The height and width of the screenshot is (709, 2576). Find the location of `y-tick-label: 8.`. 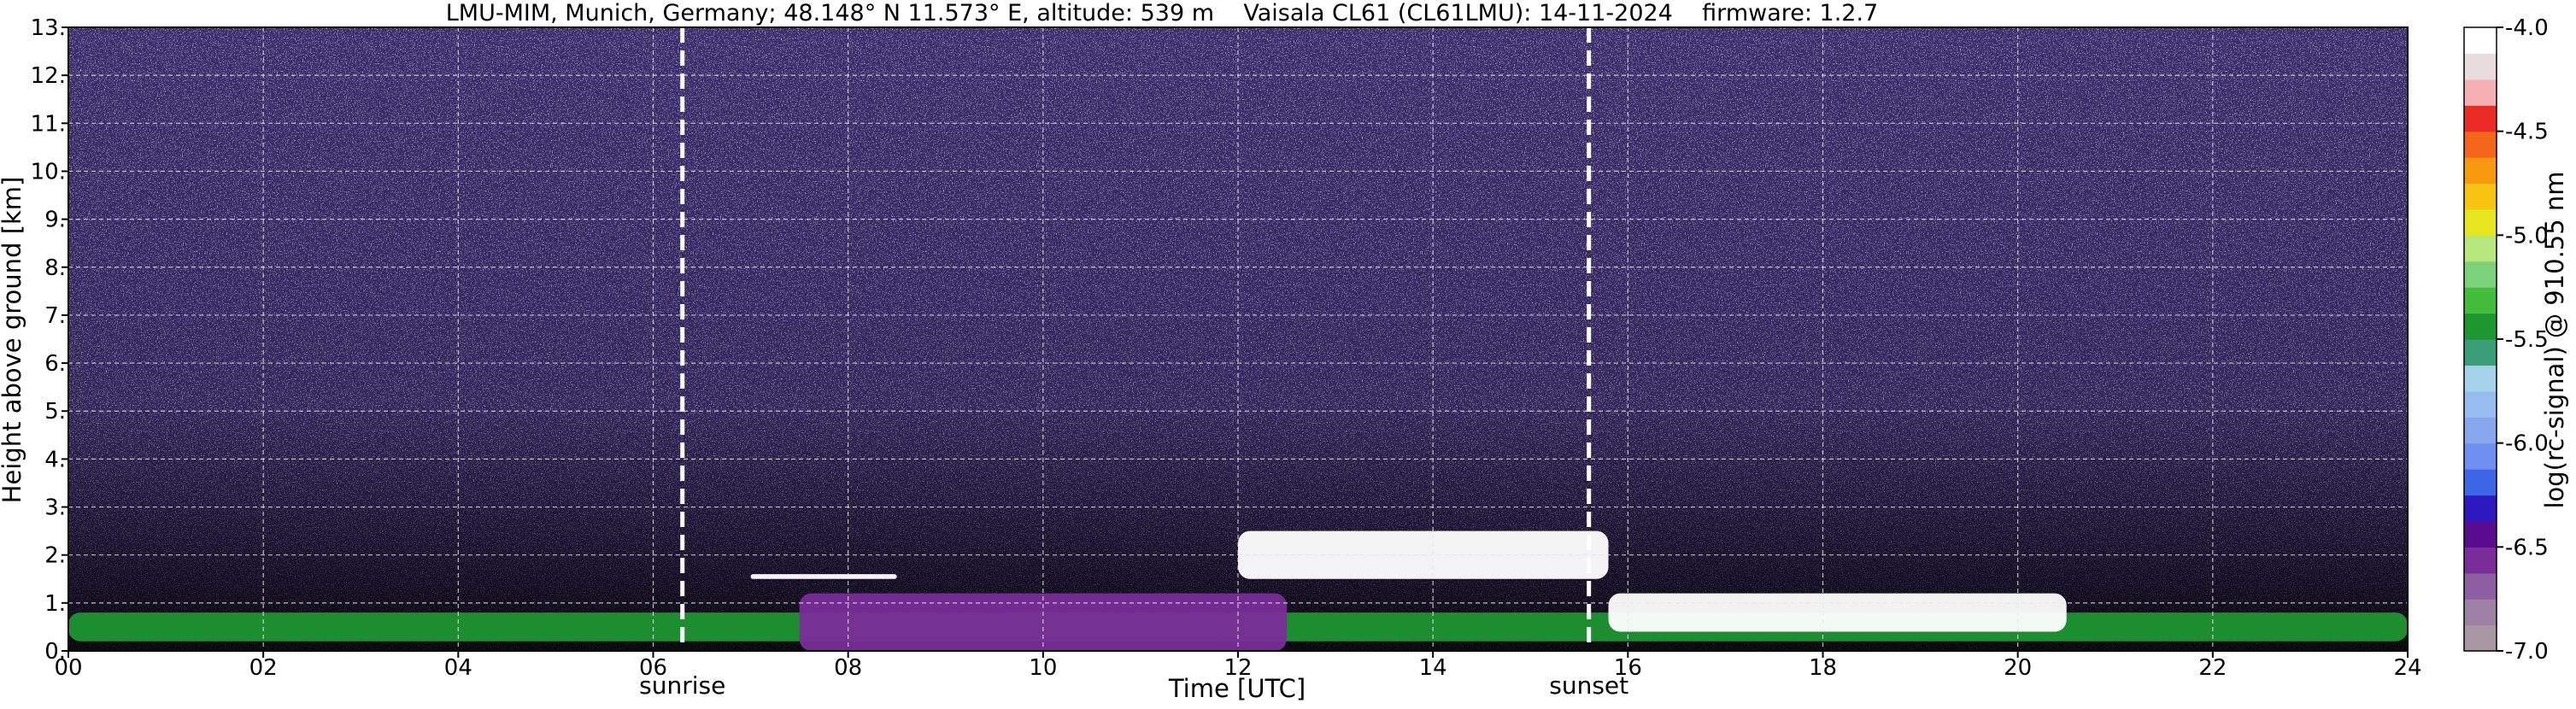

y-tick-label: 8. is located at coordinates (55, 268).